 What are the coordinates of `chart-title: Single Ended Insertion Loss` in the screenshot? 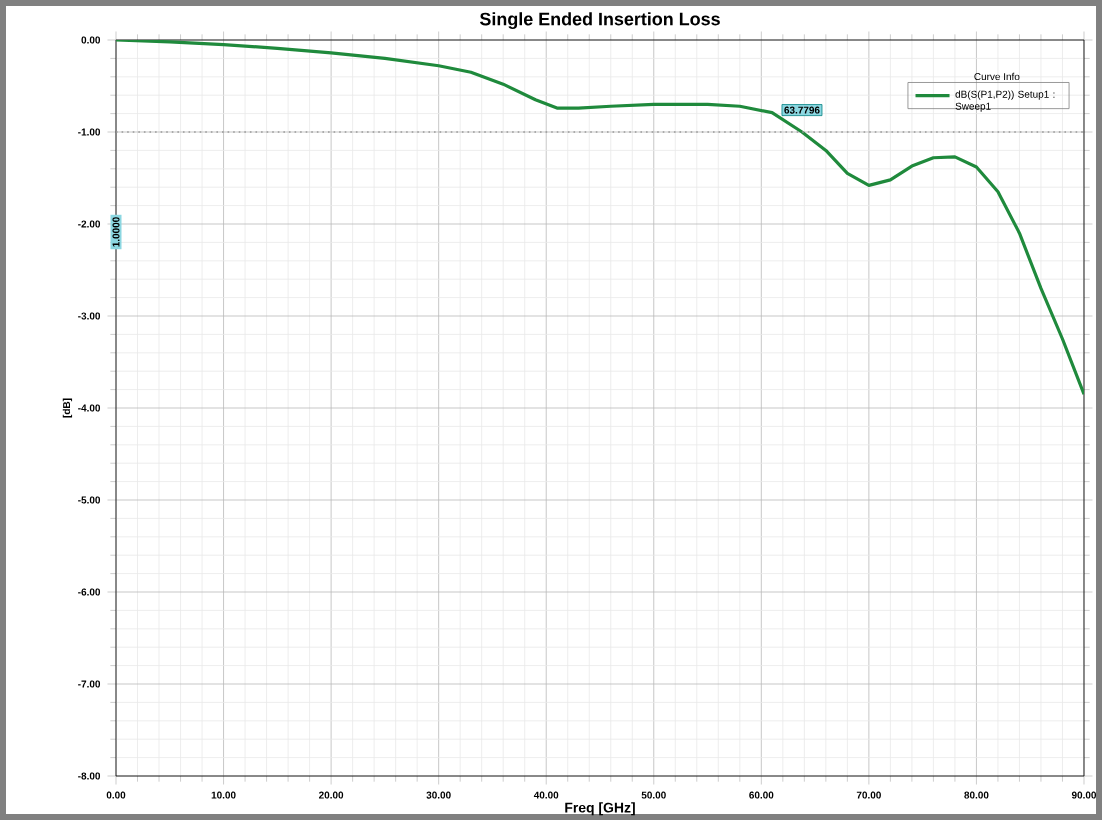 It's located at (599, 21).